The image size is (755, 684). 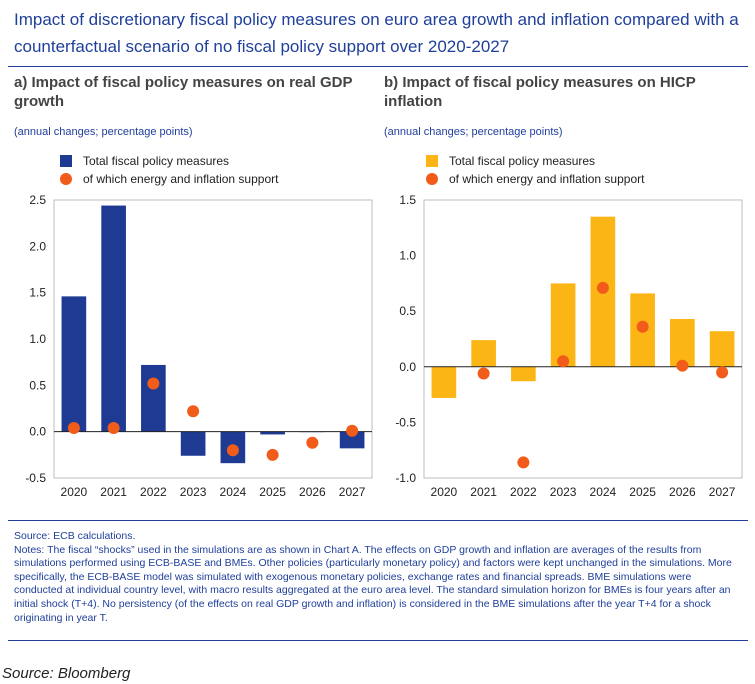 What do you see at coordinates (473, 132) in the screenshot?
I see `panel-b-subtitle: (annual changes; percentage points)` at bounding box center [473, 132].